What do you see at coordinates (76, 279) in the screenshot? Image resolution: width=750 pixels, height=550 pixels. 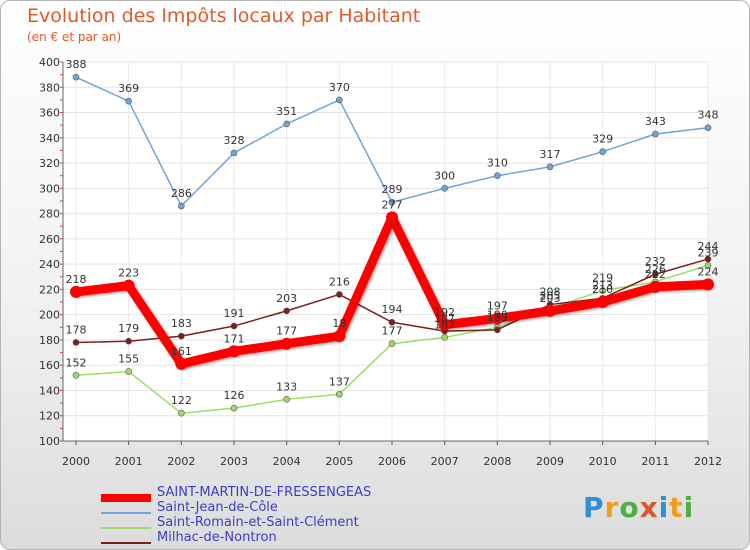 I see `data-label: 218` at bounding box center [76, 279].